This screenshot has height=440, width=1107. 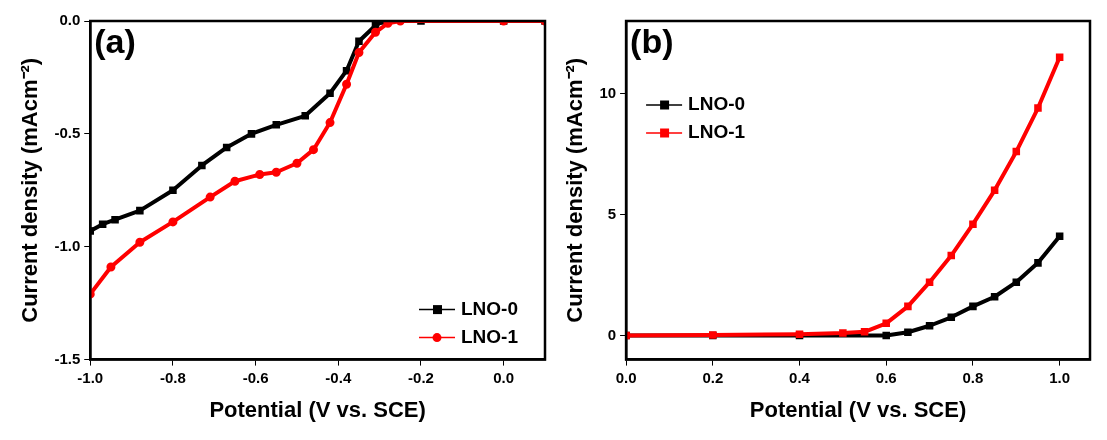 What do you see at coordinates (886, 377) in the screenshot?
I see `x-tick-label: 0.6` at bounding box center [886, 377].